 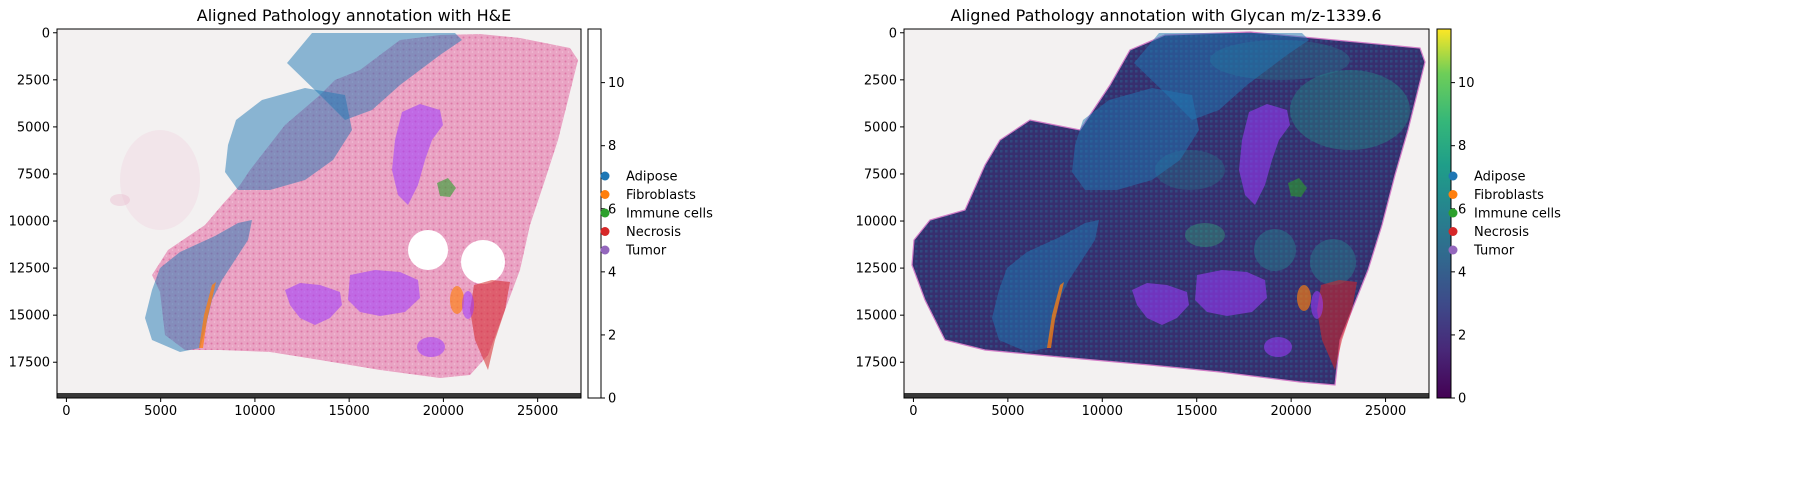 What do you see at coordinates (354, 15) in the screenshot?
I see `chart-title: Aligned Pathology annotation with H&E` at bounding box center [354, 15].